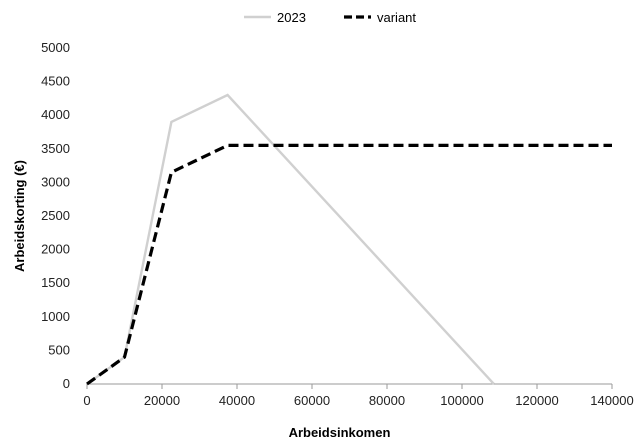  I want to click on y-tick-label: 3500, so click(55, 148).